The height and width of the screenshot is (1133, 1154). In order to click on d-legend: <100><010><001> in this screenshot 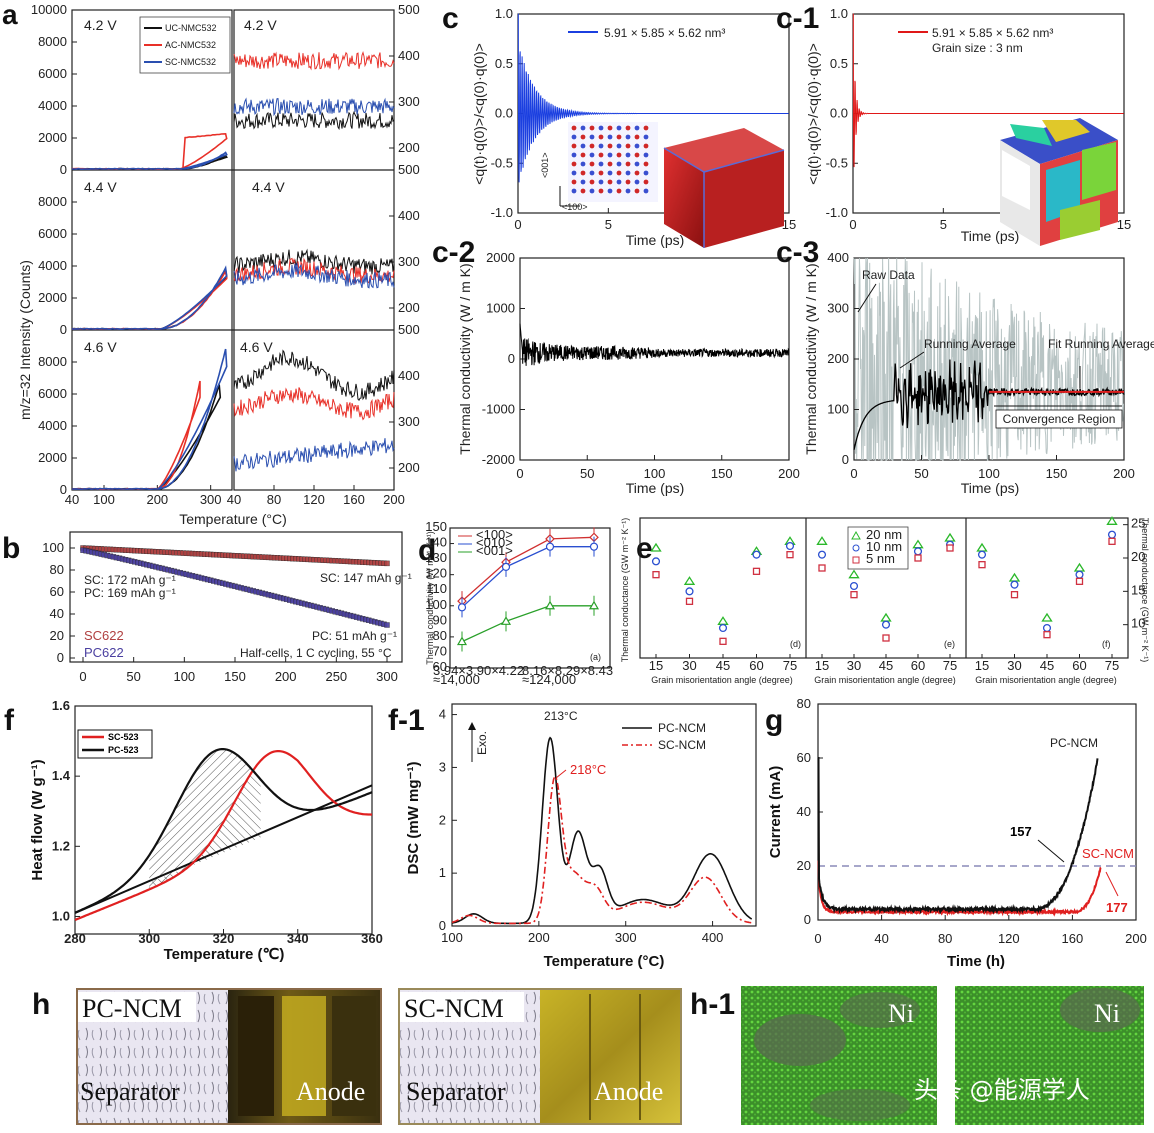, I will do `click(485, 542)`.